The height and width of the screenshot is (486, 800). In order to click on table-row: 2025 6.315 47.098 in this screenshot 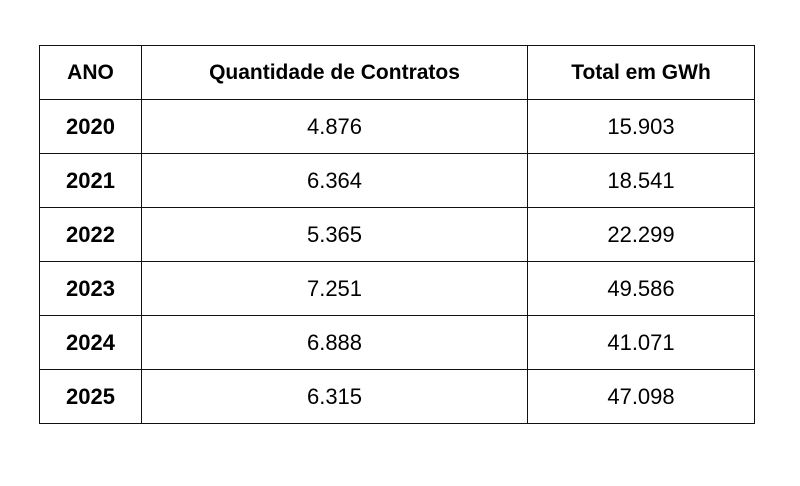, I will do `click(397, 396)`.